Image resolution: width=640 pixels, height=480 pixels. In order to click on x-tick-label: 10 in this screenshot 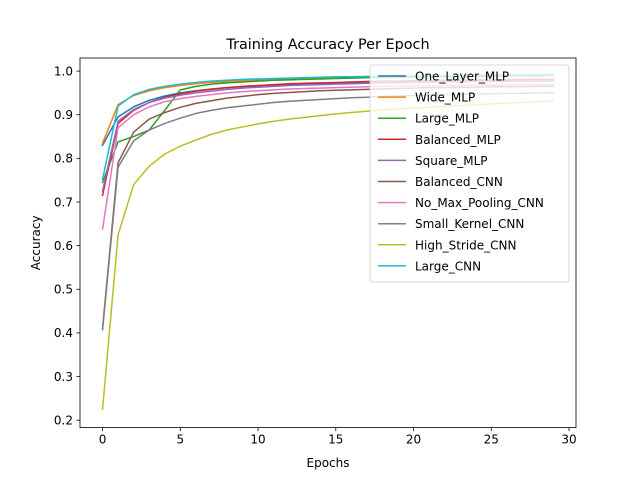, I will do `click(257, 440)`.